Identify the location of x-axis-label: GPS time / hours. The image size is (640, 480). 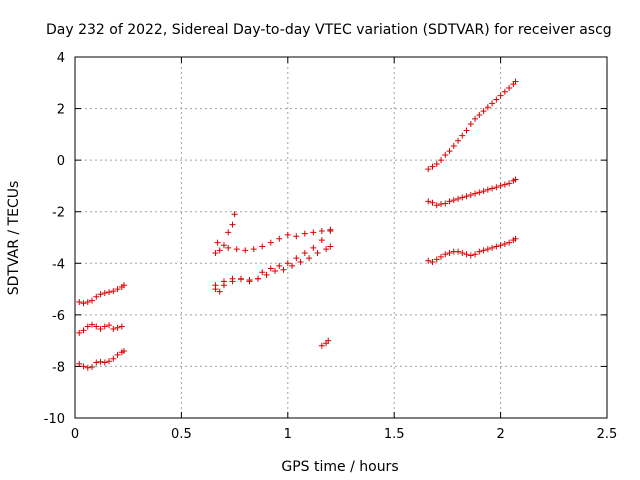
(339, 467).